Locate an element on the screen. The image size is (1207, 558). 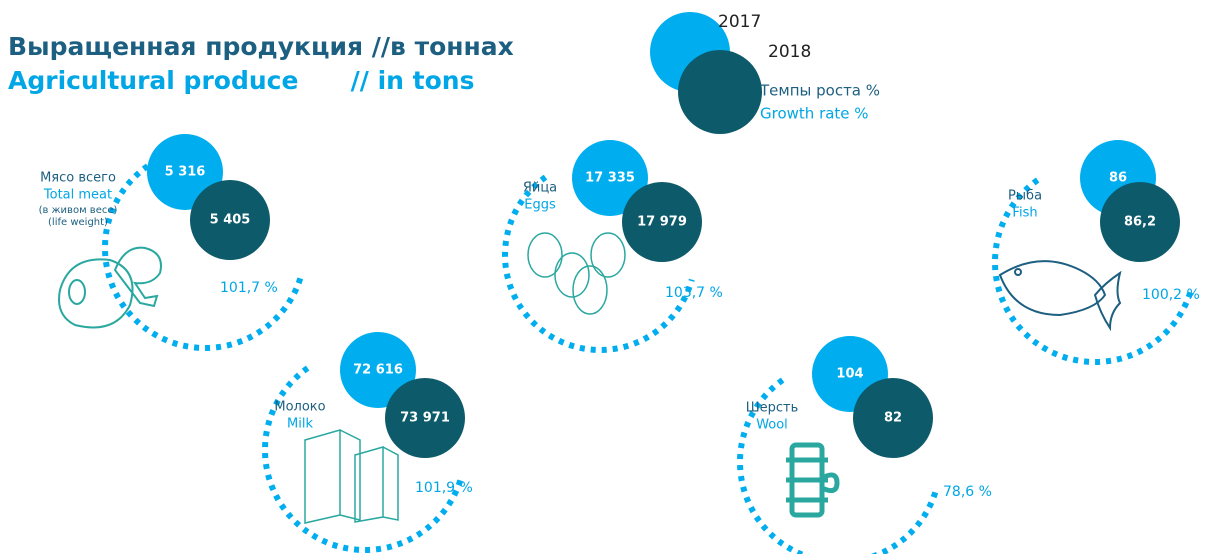
growth-rate: 100,2 % is located at coordinates (1171, 295).